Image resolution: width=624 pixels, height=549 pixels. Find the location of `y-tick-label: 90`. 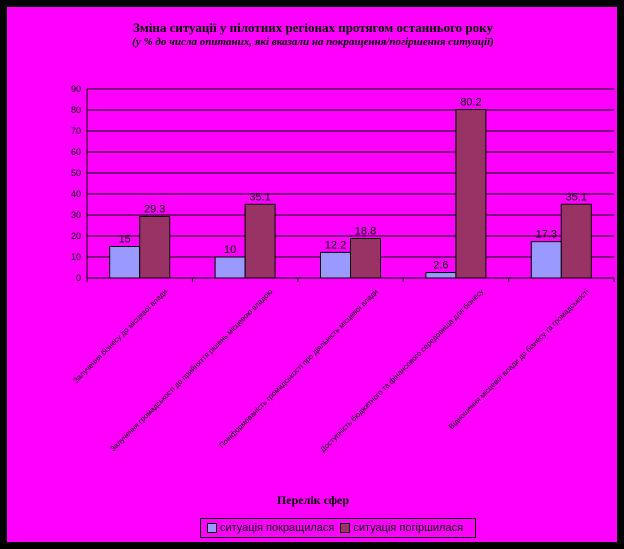

y-tick-label: 90 is located at coordinates (76, 89).